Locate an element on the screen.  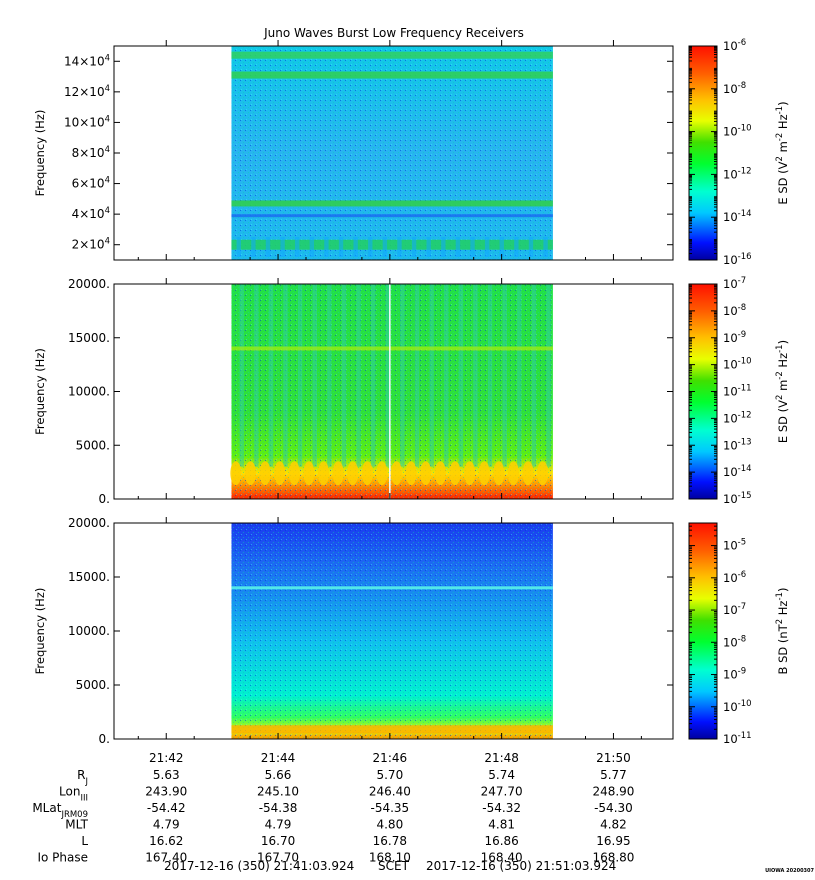
colorbar-tick-label: 10⁻¹³ is located at coordinates (737, 444).